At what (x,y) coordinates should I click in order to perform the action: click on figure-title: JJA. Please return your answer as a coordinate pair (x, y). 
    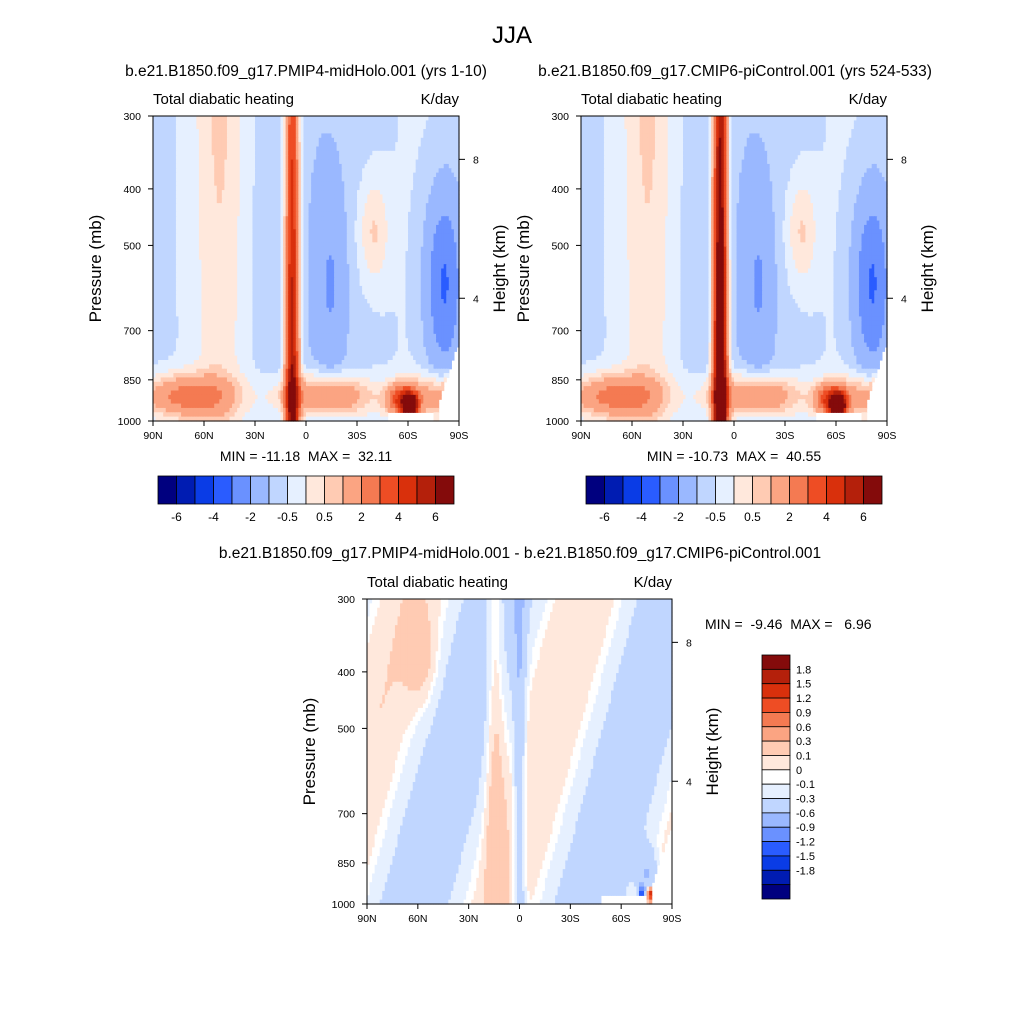
    Looking at the image, I should click on (512, 35).